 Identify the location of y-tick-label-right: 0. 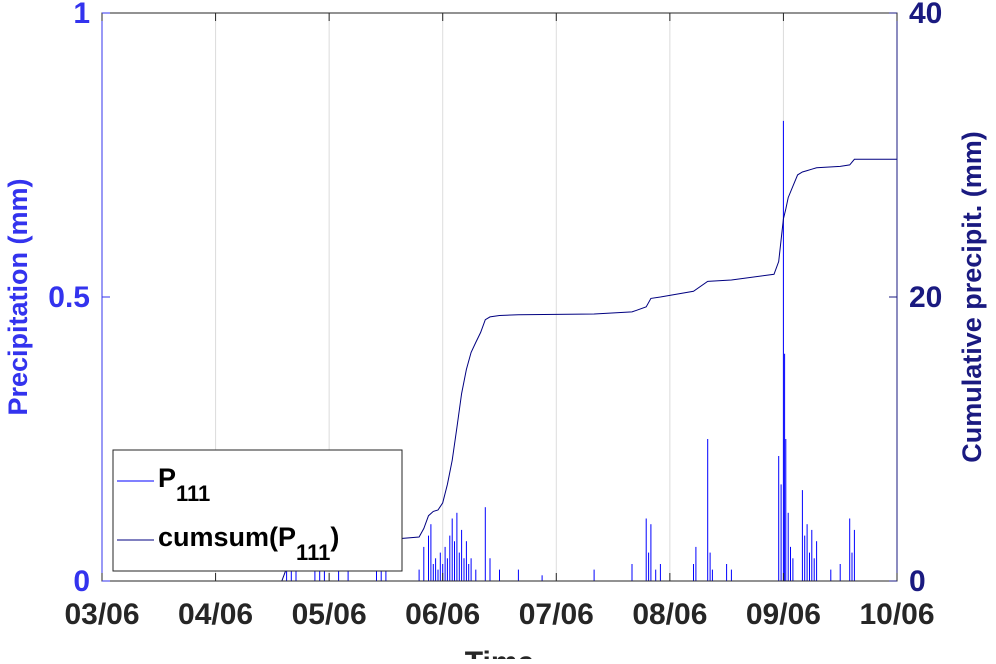
(917, 581).